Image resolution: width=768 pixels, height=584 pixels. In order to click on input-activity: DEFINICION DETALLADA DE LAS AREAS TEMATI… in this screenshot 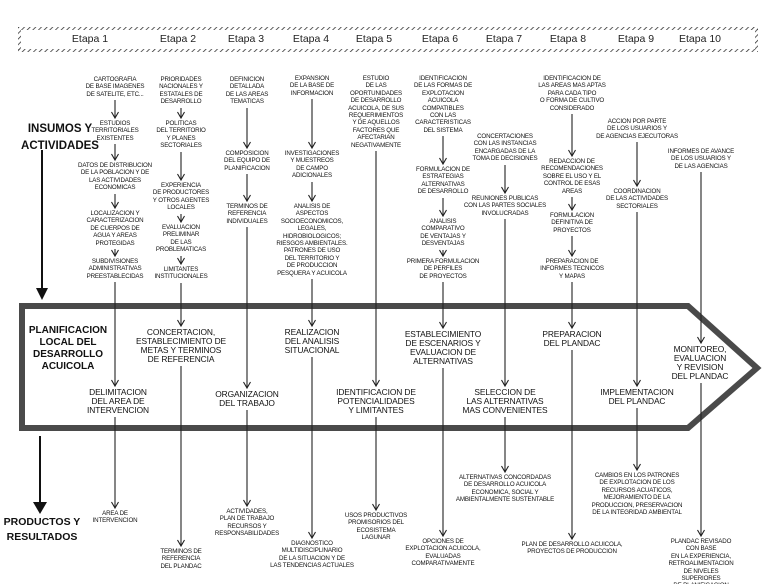, I will do `click(247, 91)`.